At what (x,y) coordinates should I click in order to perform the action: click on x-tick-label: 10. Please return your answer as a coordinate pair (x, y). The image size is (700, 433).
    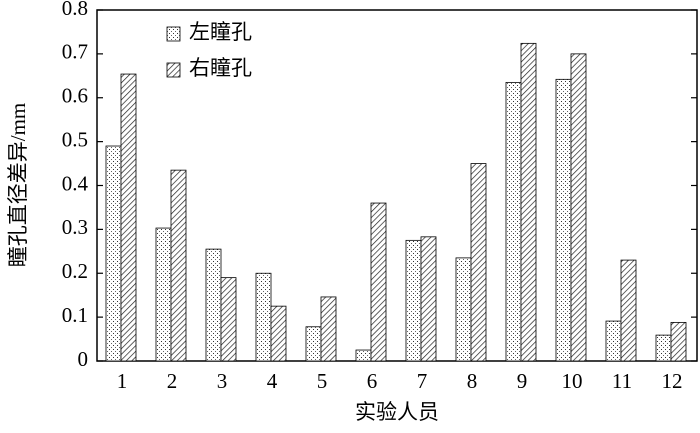
    Looking at the image, I should click on (572, 381).